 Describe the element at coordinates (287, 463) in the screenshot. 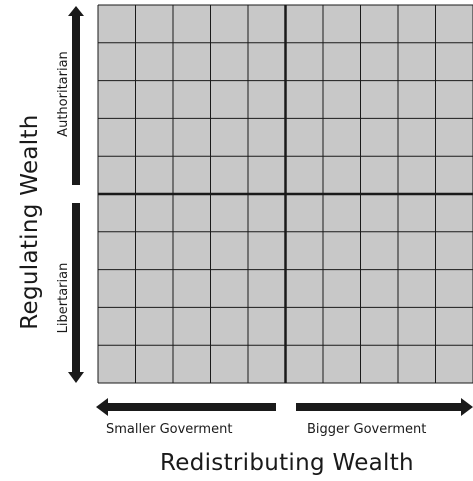

I see `x-axis-title: Redistributing Wealth` at that location.